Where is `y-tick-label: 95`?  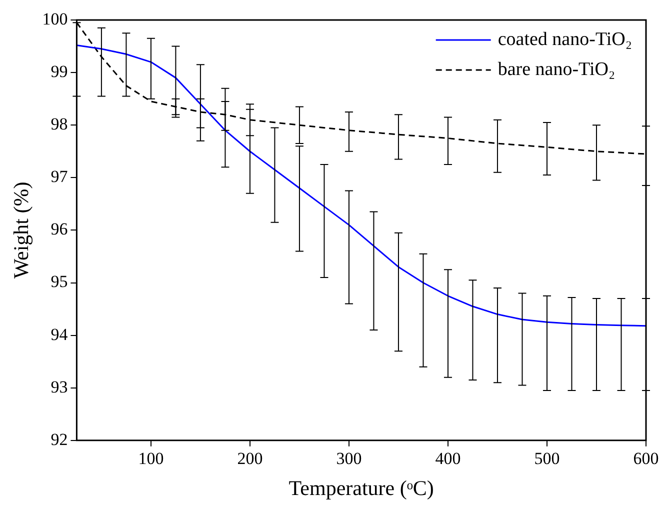 y-tick-label: 95 is located at coordinates (59, 282).